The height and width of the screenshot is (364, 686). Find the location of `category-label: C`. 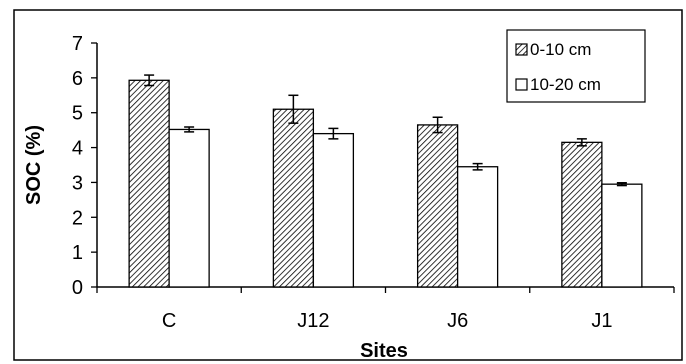

category-label: C is located at coordinates (169, 321).